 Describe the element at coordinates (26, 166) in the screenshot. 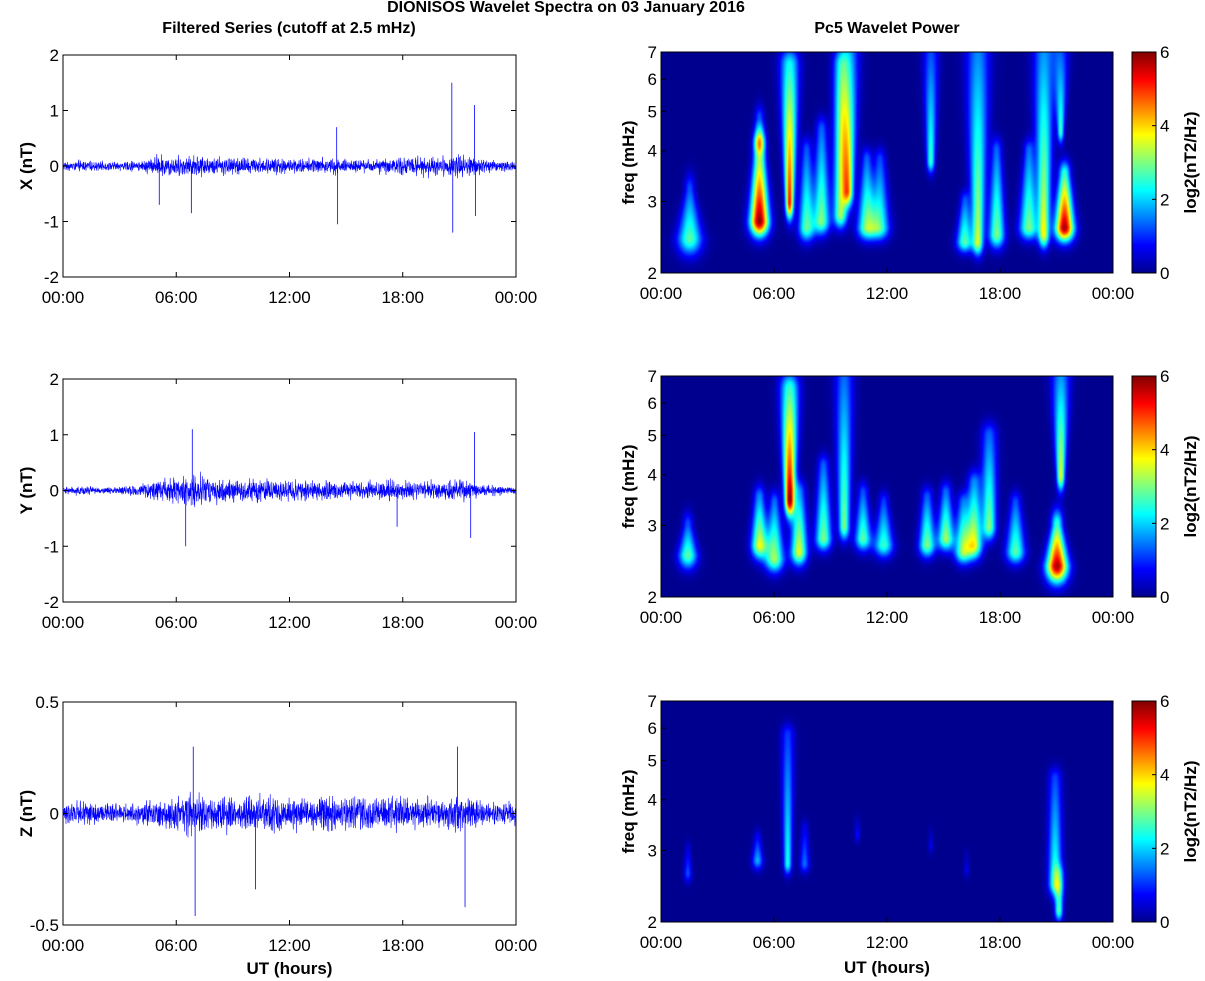

I see `y-axis-label: X (nT)` at that location.